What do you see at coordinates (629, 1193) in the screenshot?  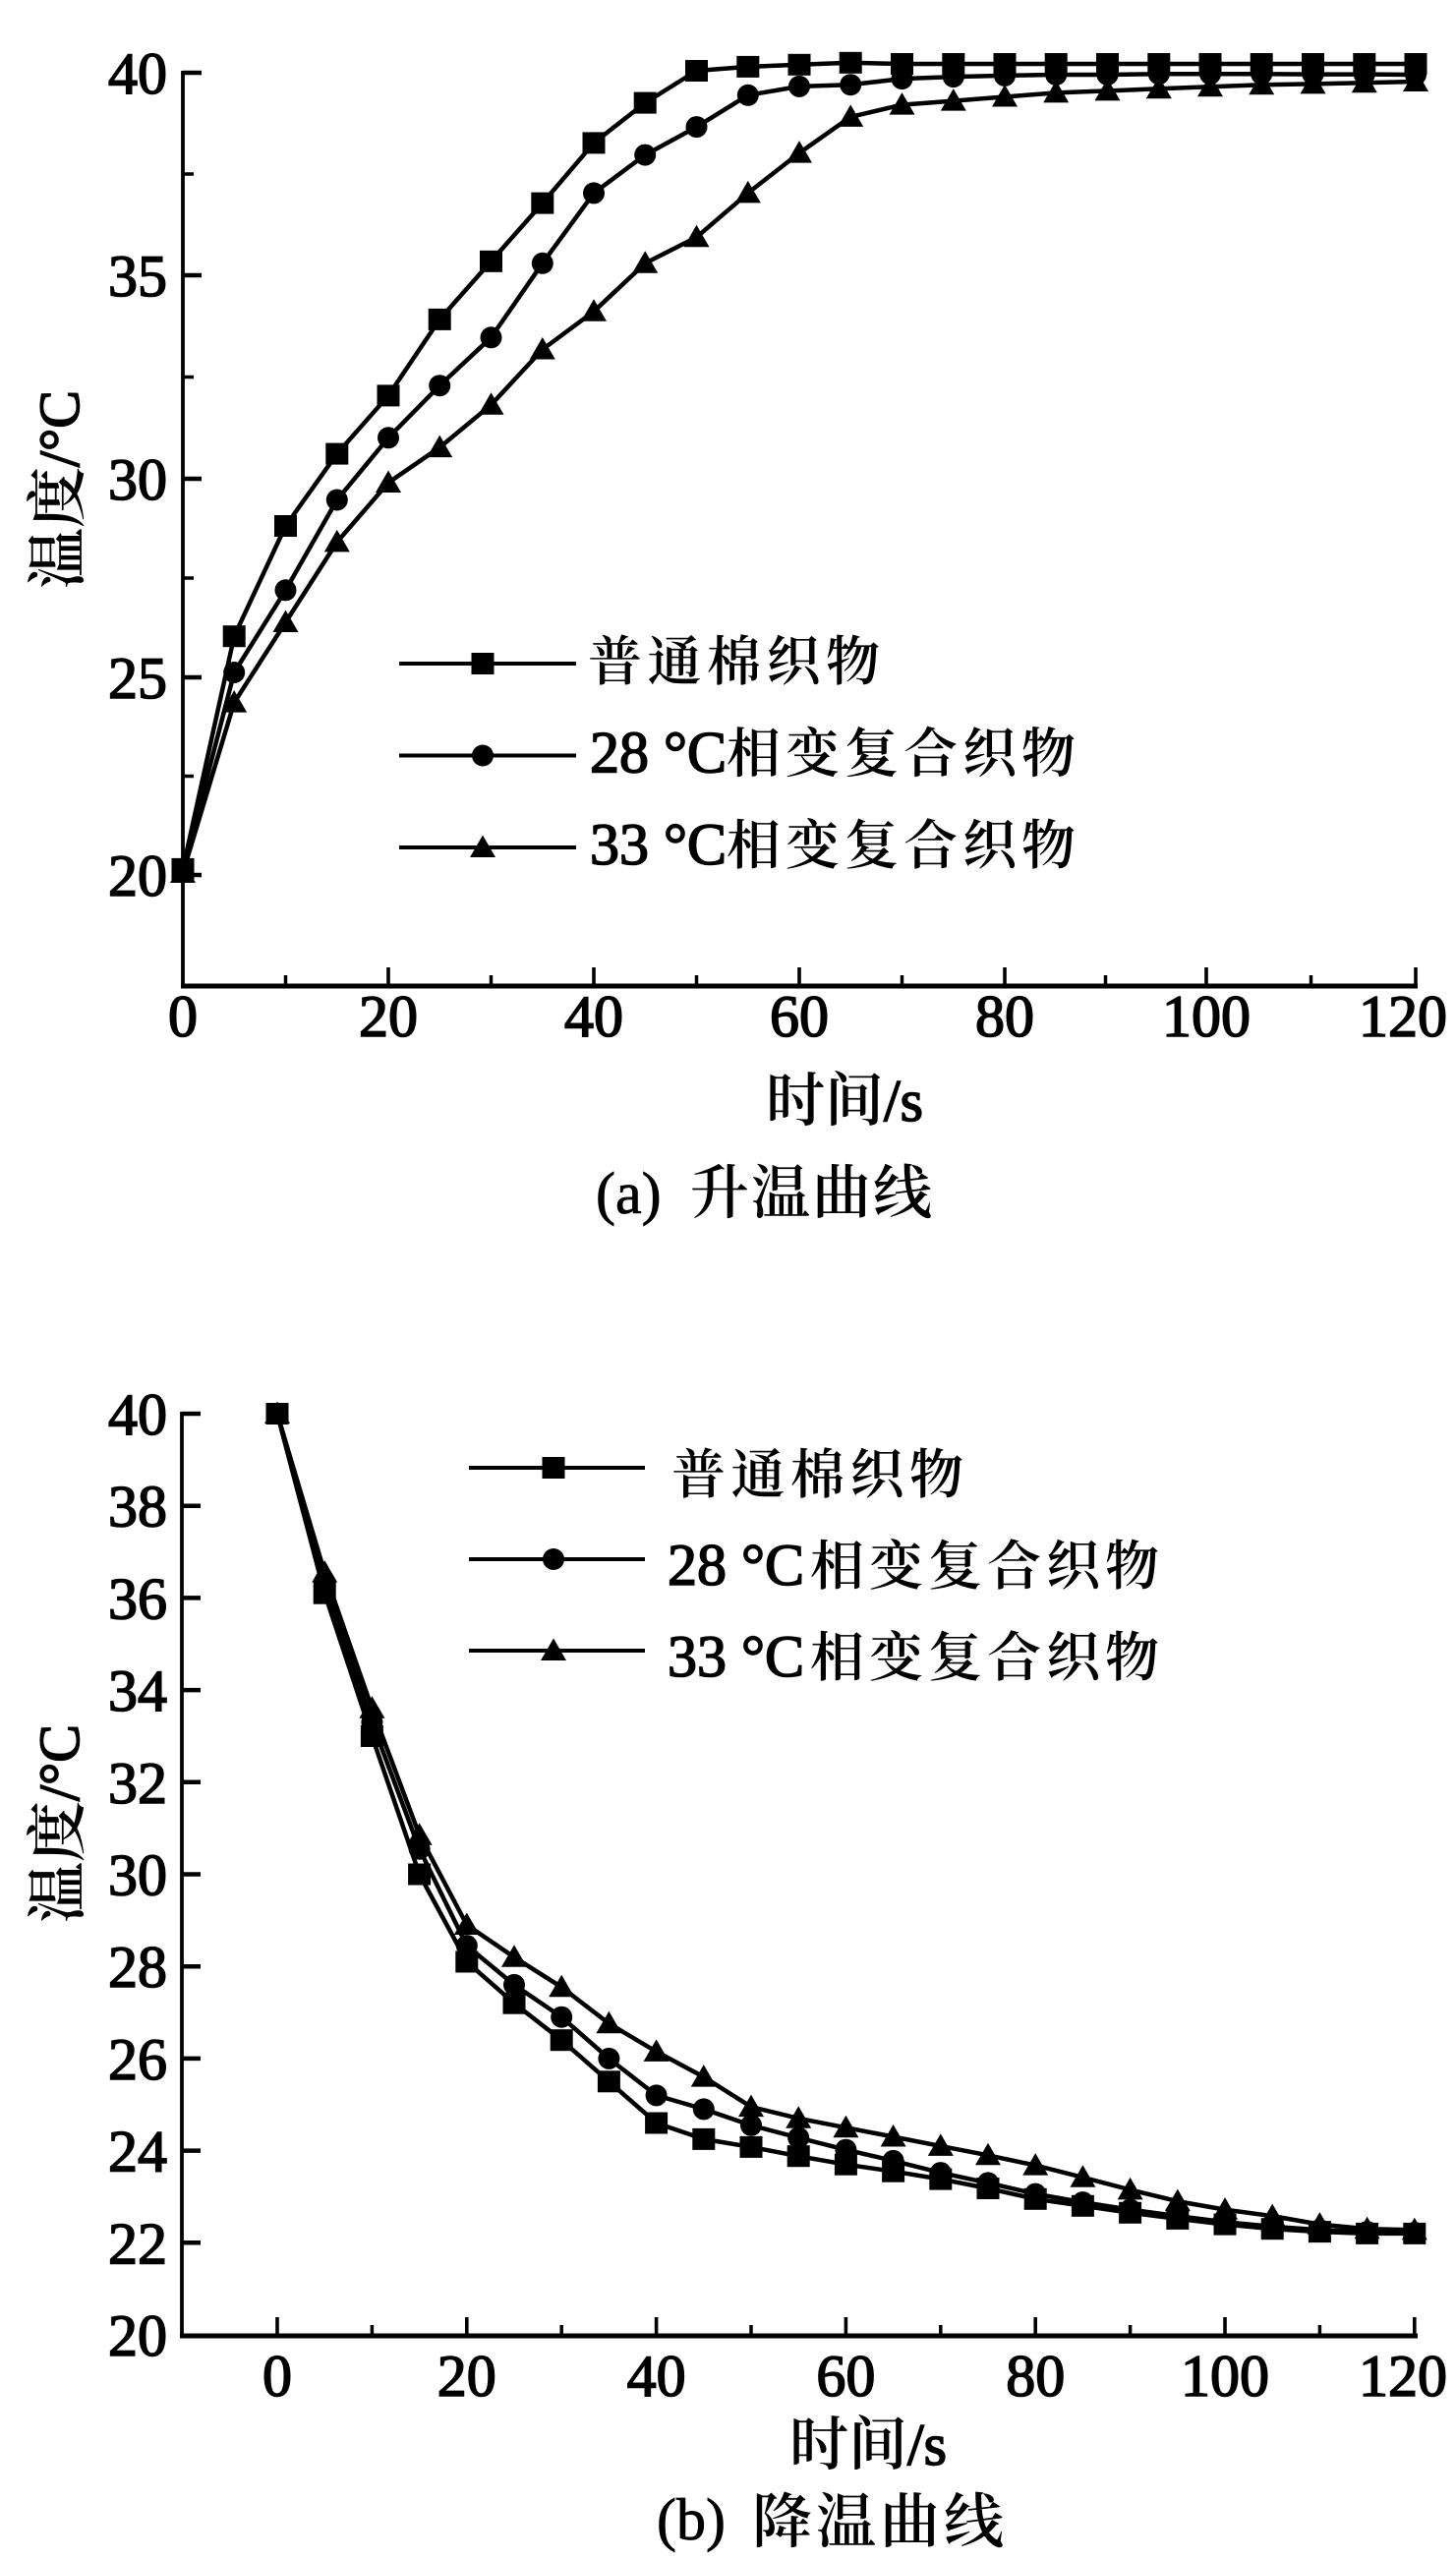 I see `svg-text: (a)` at bounding box center [629, 1193].